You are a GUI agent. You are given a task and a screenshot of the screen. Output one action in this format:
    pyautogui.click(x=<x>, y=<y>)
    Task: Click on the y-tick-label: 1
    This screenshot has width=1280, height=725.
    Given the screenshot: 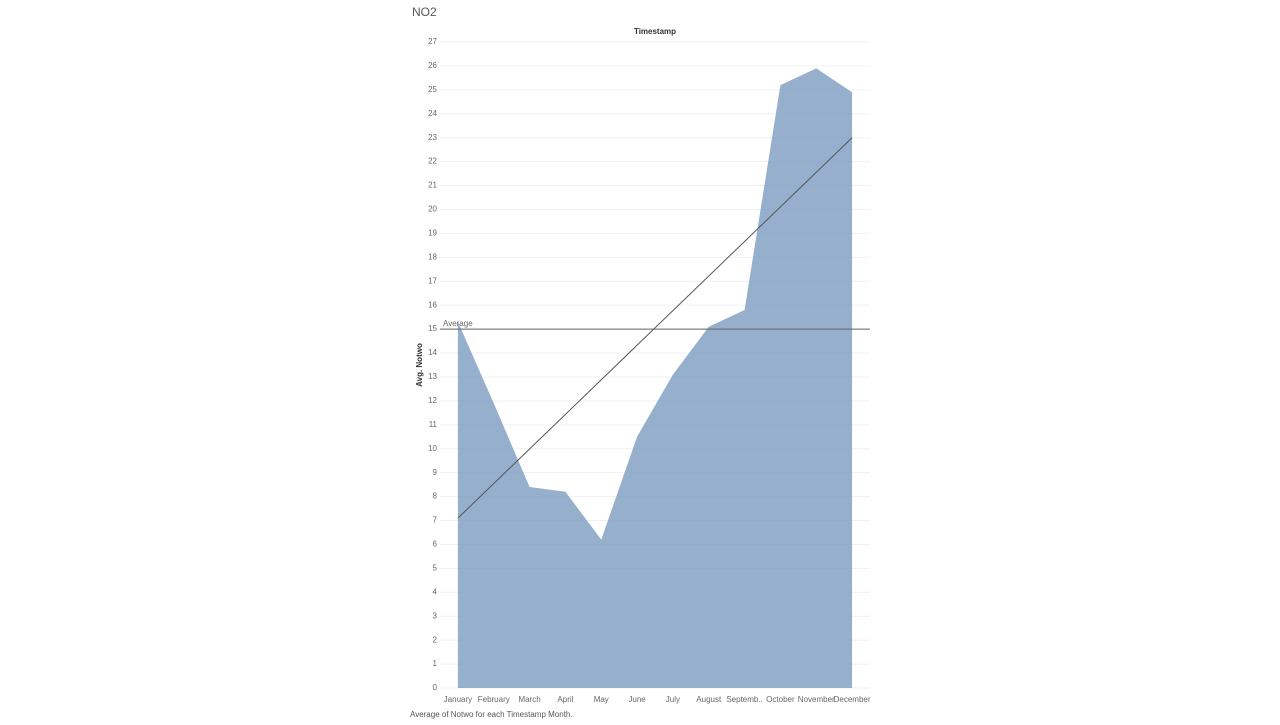 What is the action you would take?
    pyautogui.click(x=435, y=663)
    